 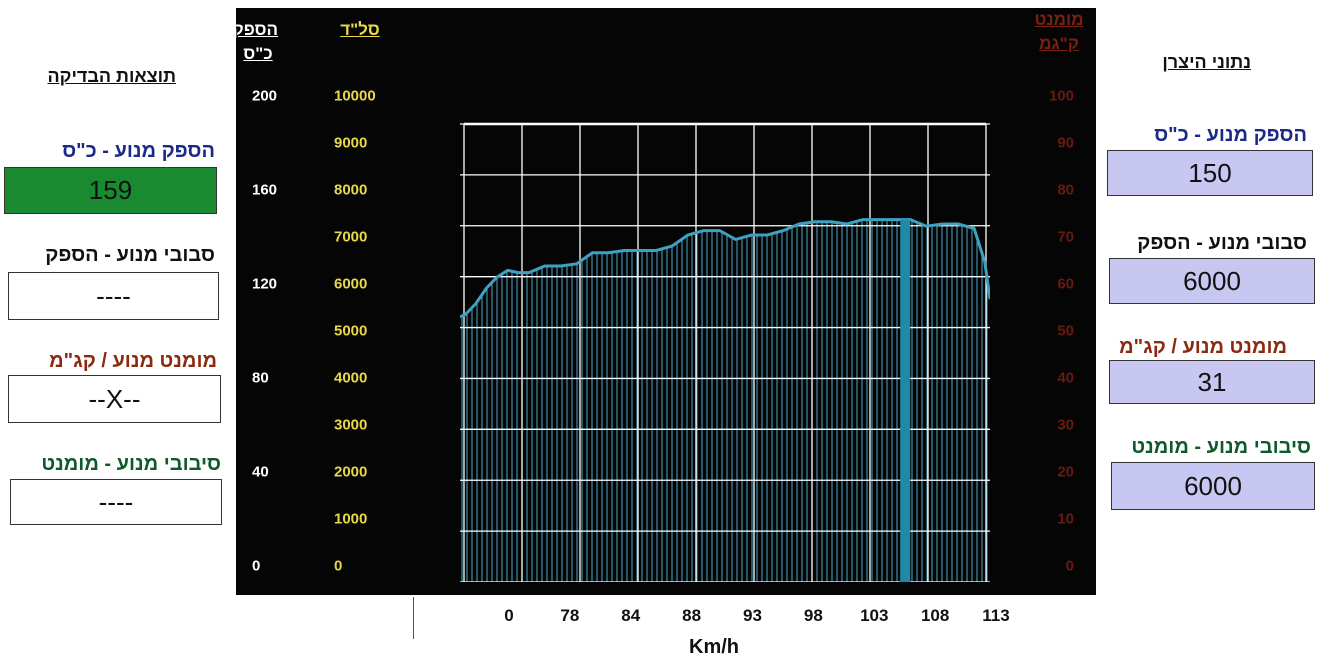 I want to click on rpm-axis-head: סל"ד, so click(x=360, y=29).